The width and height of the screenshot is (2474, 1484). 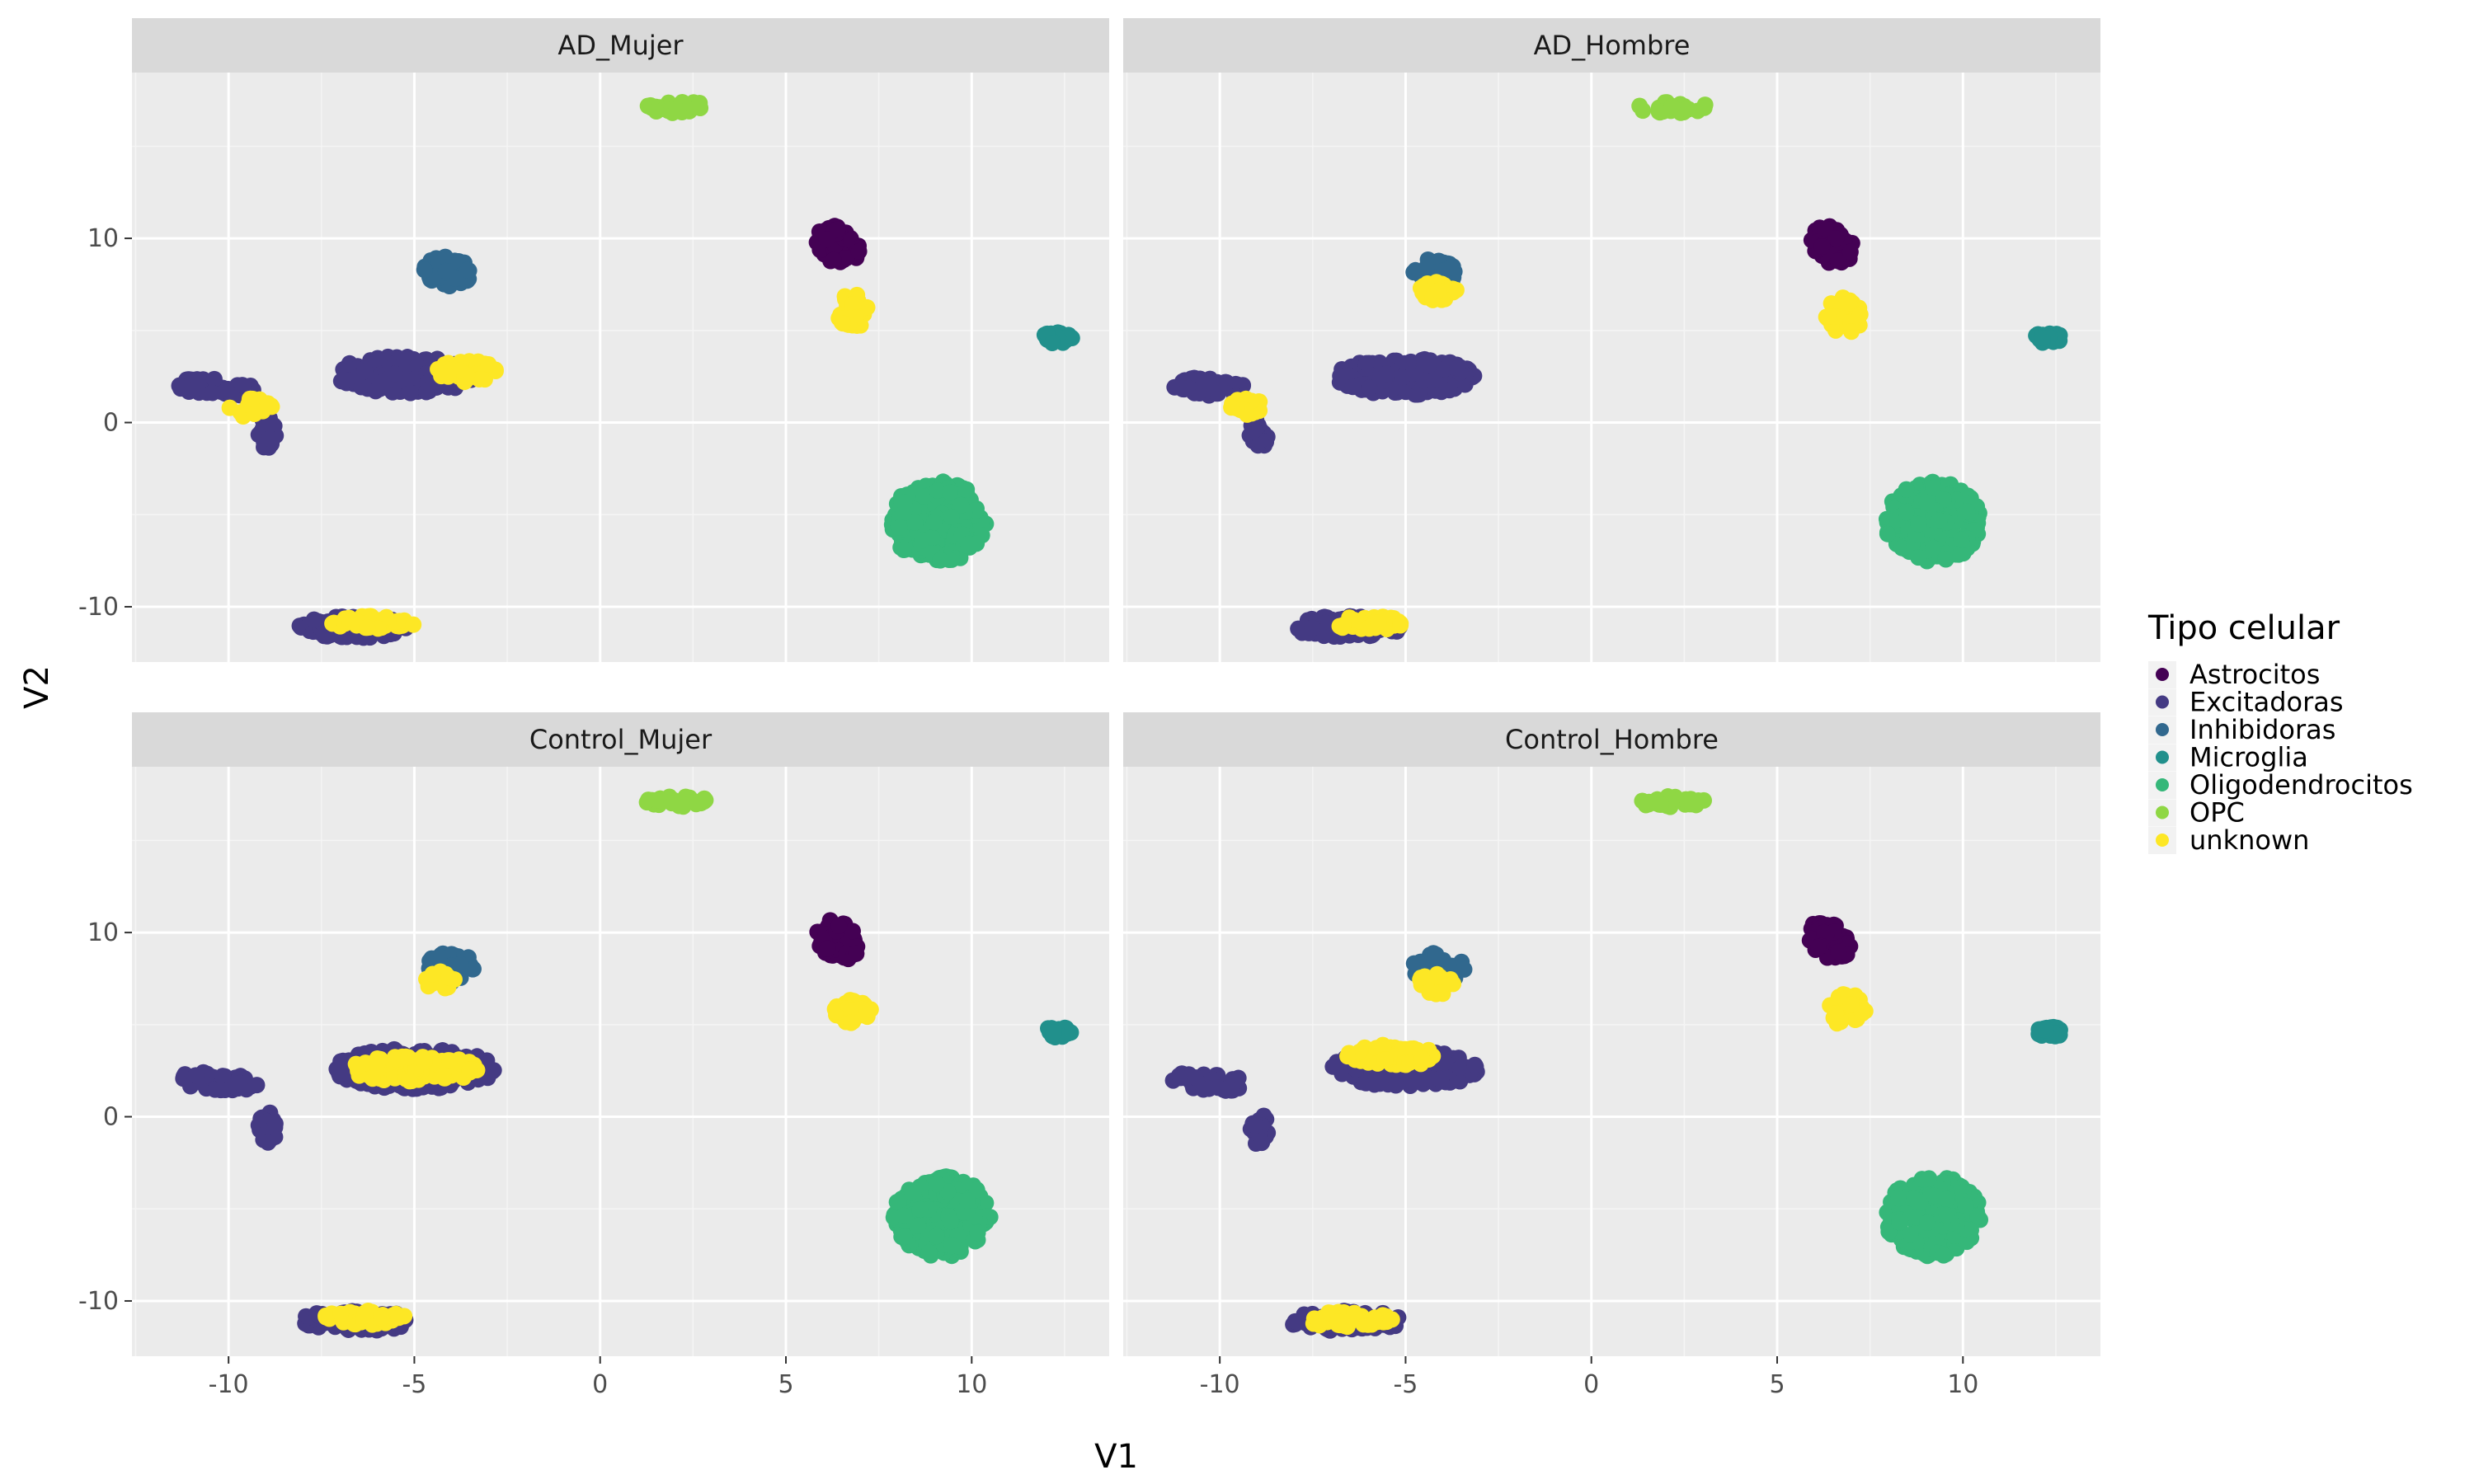 What do you see at coordinates (1116, 1457) in the screenshot?
I see `x-axis-title: V1` at bounding box center [1116, 1457].